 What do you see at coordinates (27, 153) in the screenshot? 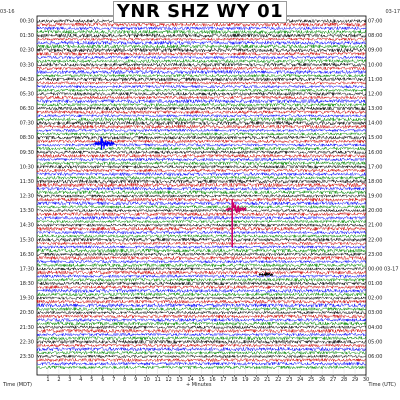
I see `left-time-label: 09:30` at bounding box center [27, 153].